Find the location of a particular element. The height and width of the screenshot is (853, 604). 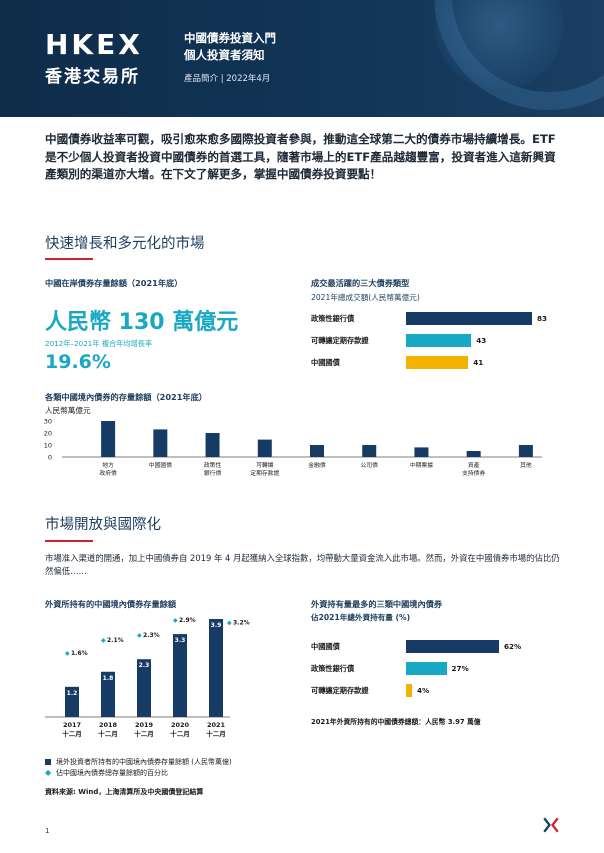

source-note: 資料來源: Wind，上海清算所及中央國債登記結算 is located at coordinates (124, 792).